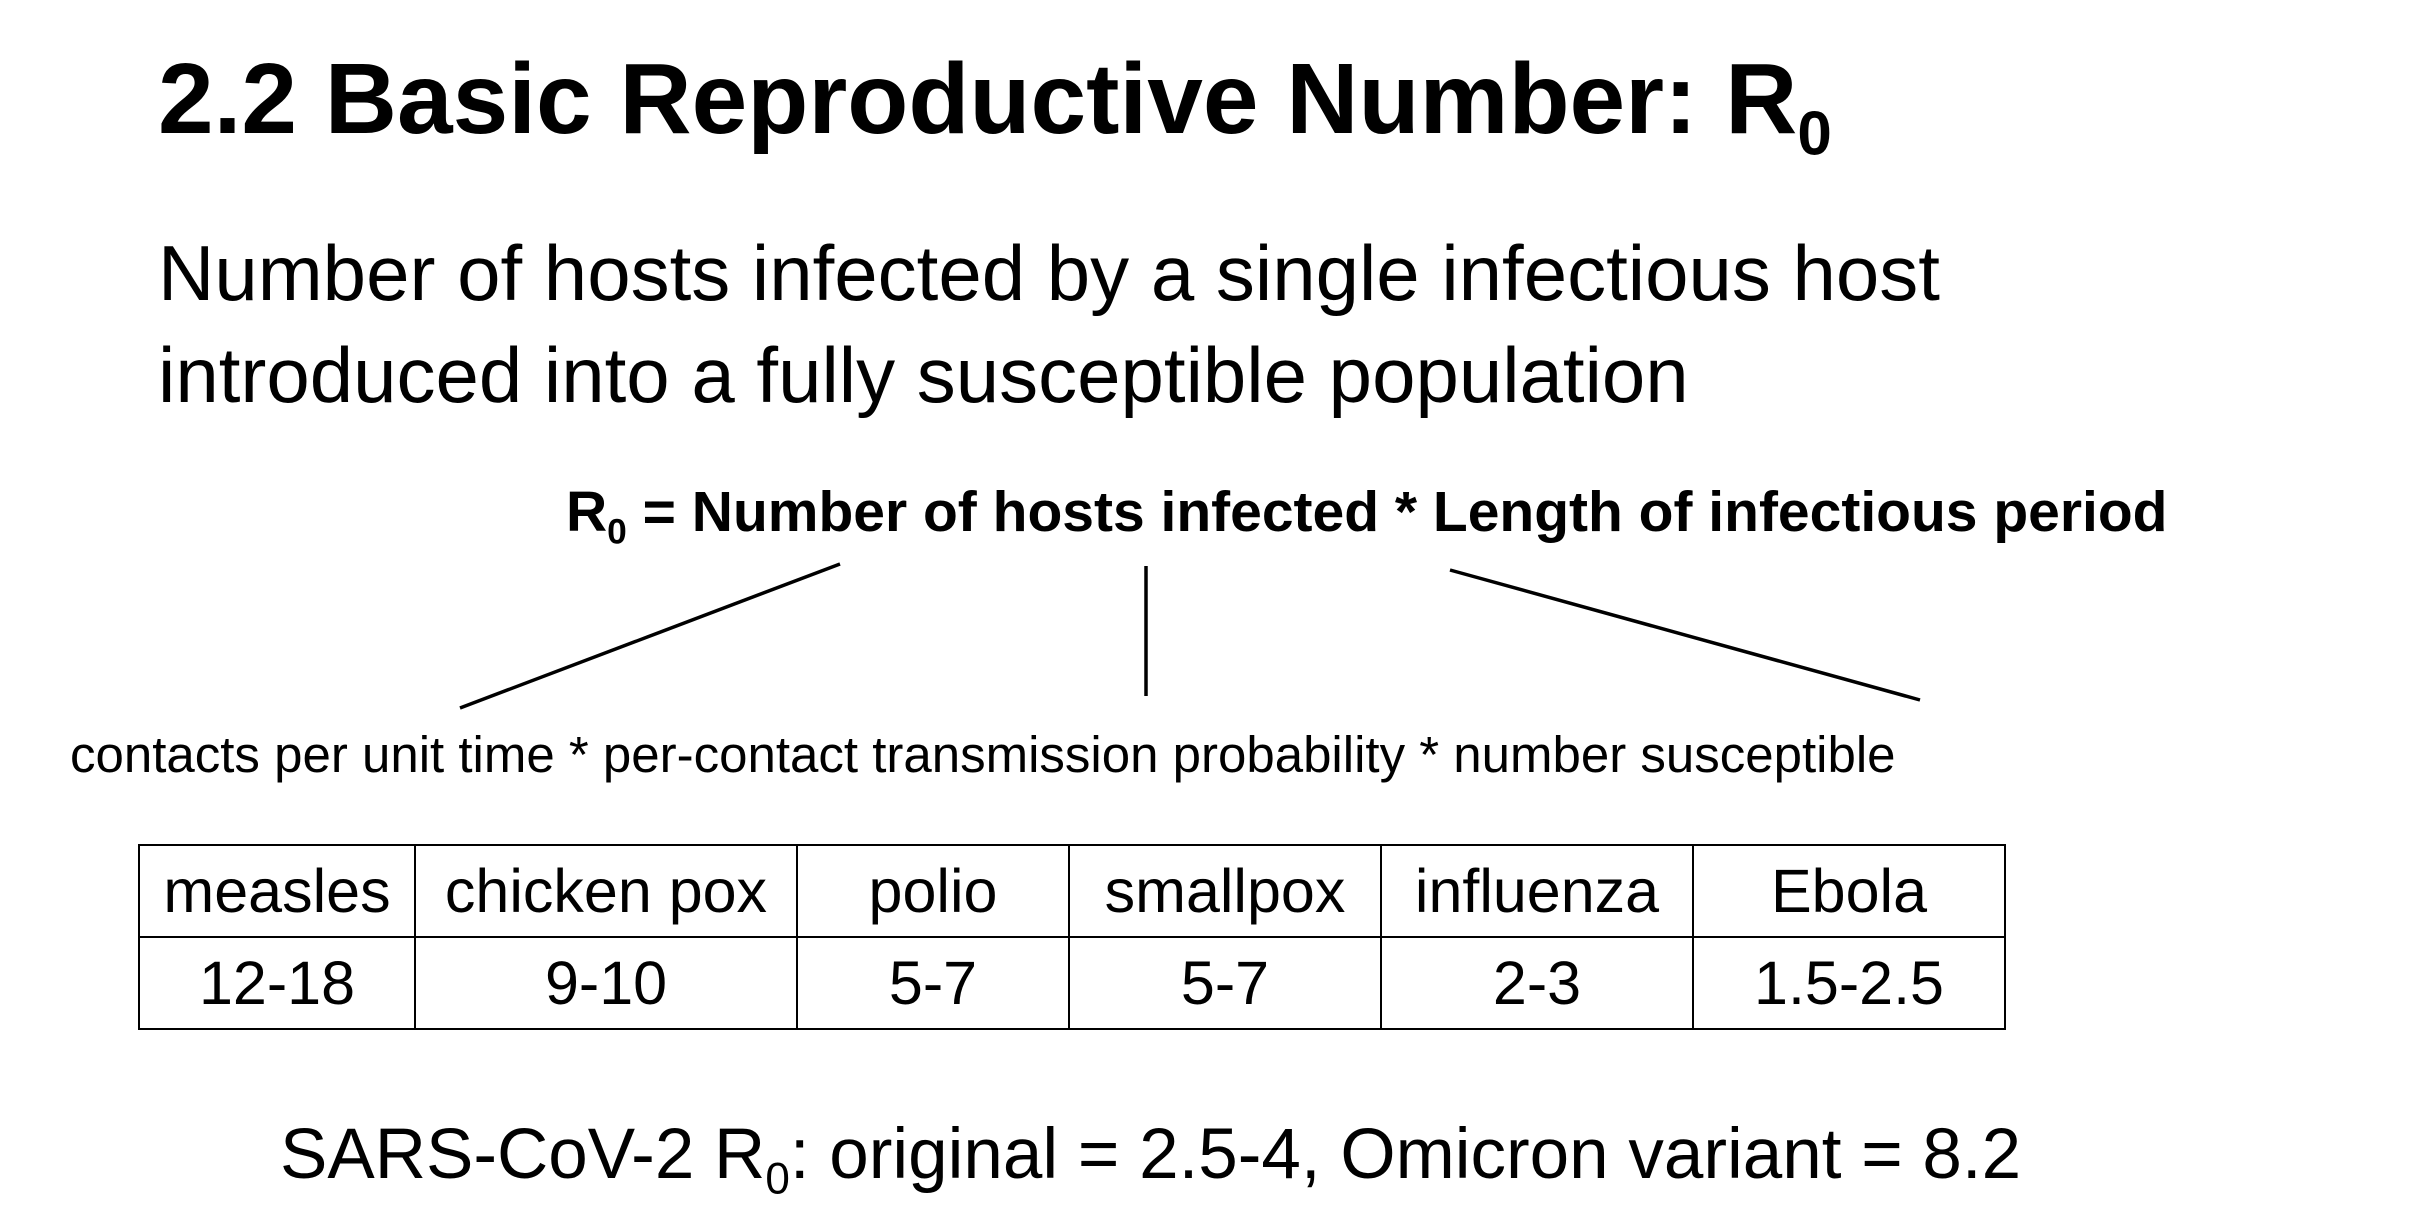  I want to click on disease-polio: polio, so click(933, 891).